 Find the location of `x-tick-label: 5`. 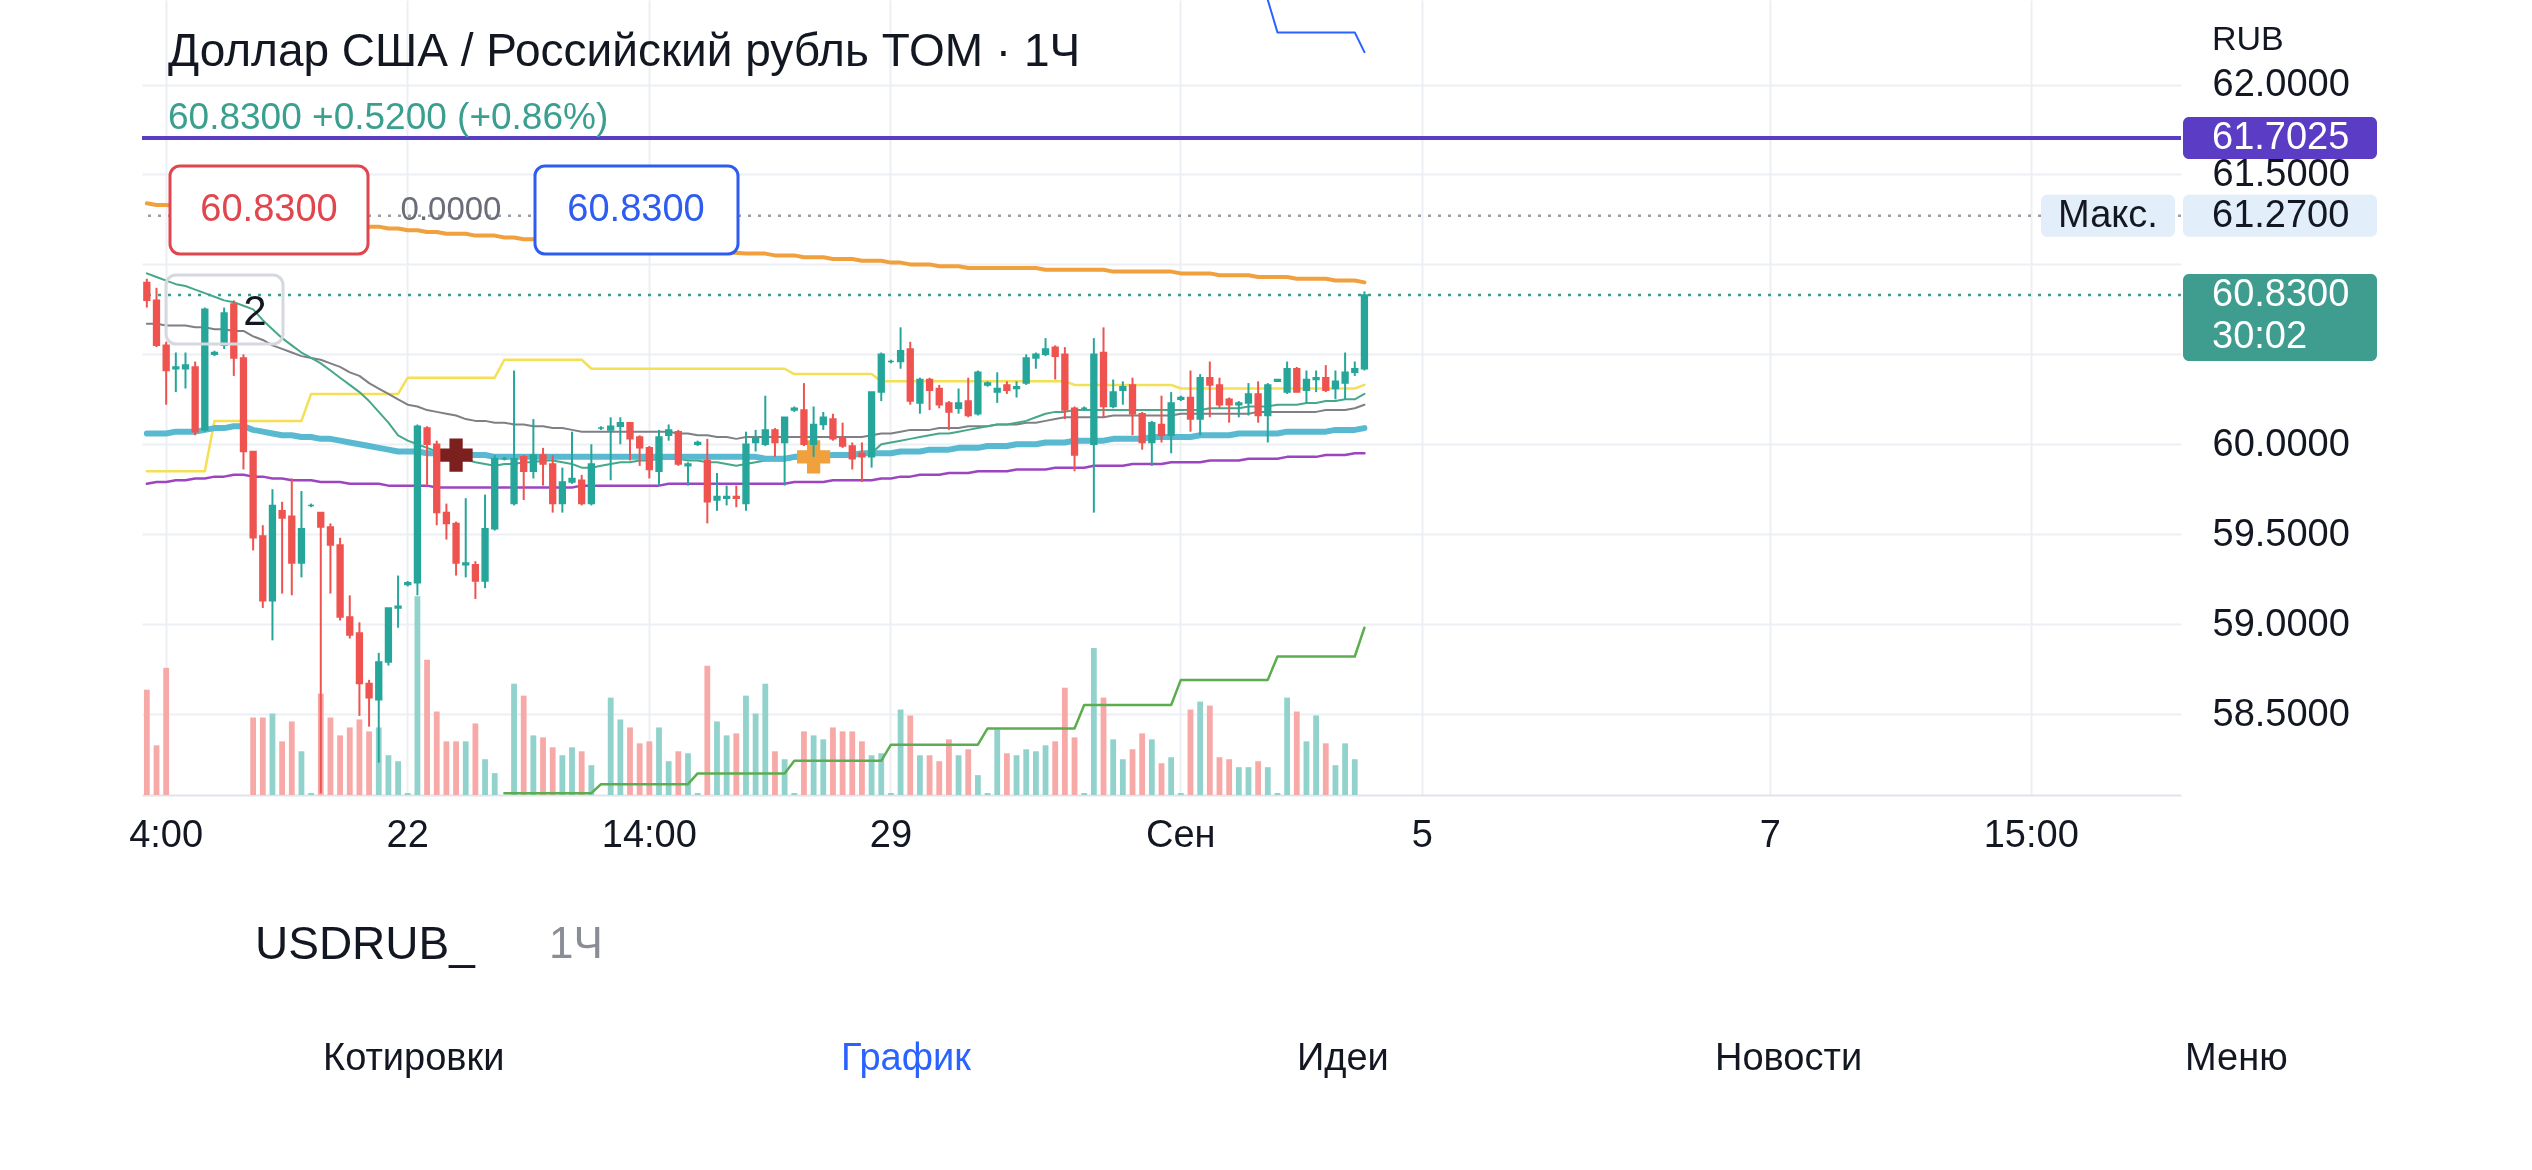

x-tick-label: 5 is located at coordinates (1422, 834).